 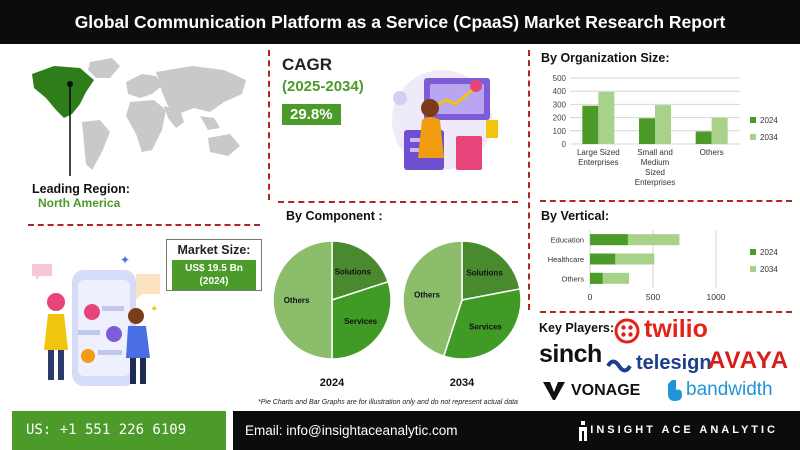 What do you see at coordinates (655, 152) in the screenshot?
I see `x-tick-label: Small and` at bounding box center [655, 152].